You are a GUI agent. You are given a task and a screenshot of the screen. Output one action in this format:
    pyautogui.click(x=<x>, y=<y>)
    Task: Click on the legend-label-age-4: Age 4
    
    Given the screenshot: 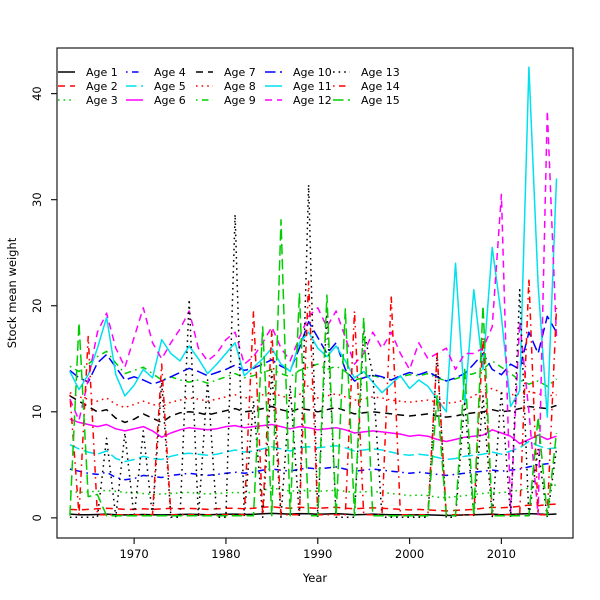 What is the action you would take?
    pyautogui.click(x=170, y=72)
    